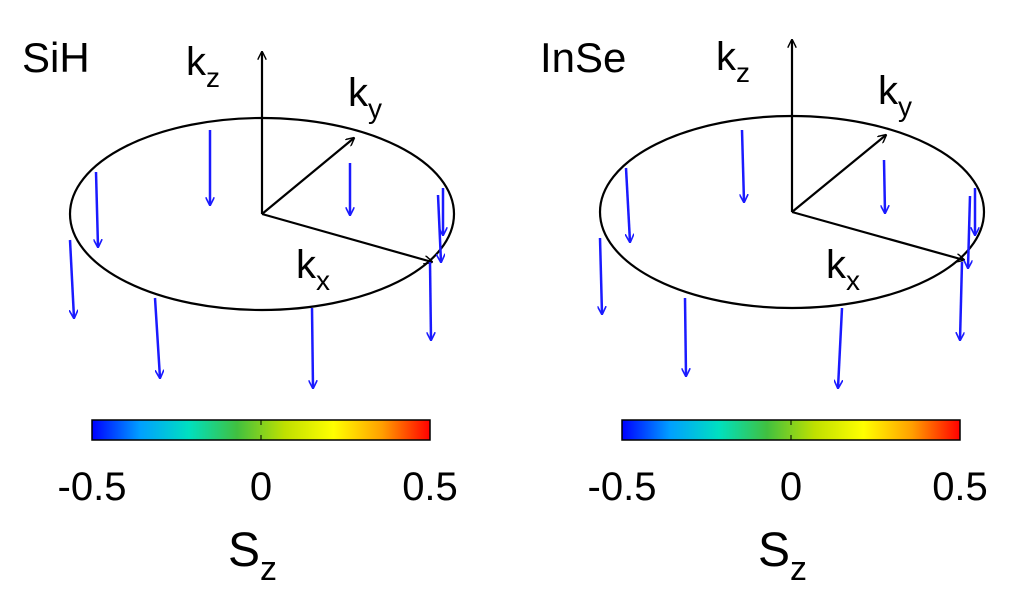  Describe the element at coordinates (583, 57) in the screenshot. I see `panel-title: InSe` at that location.